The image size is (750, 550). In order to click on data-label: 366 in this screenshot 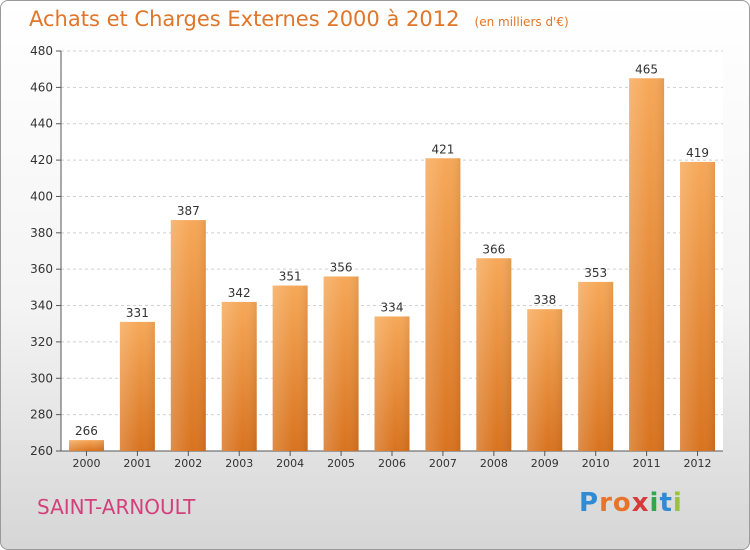, I will do `click(493, 249)`.